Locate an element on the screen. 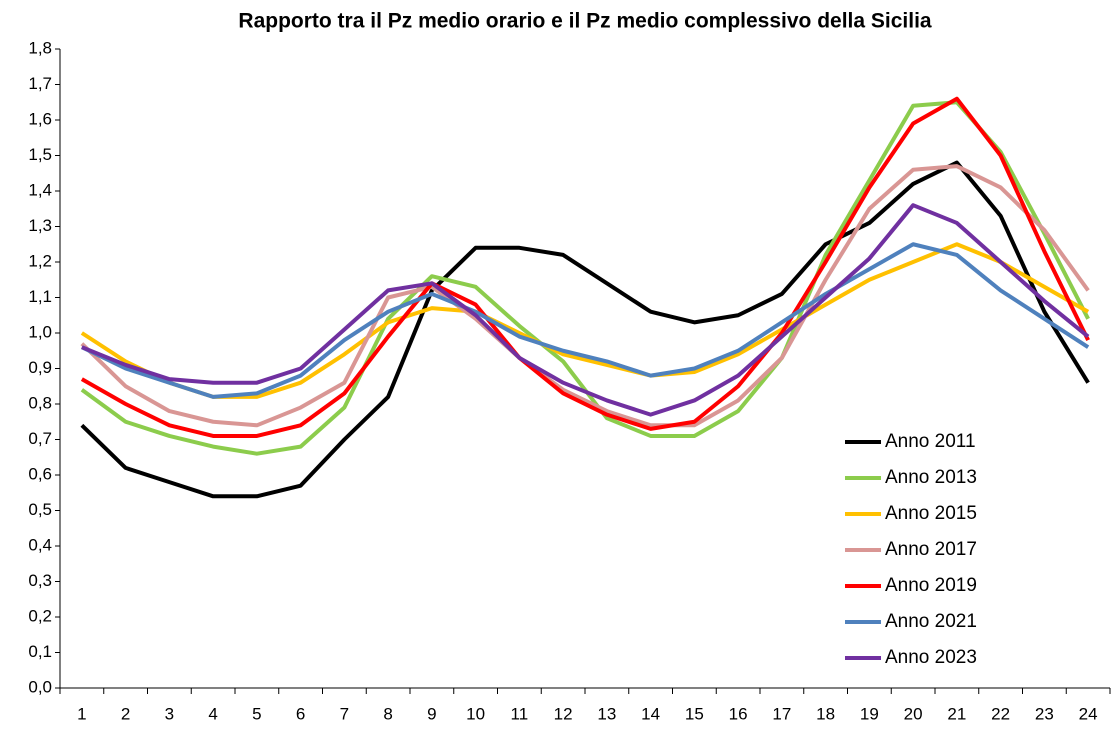 This screenshot has width=1113, height=729. y-tick-label: 1,4 is located at coordinates (40, 189).